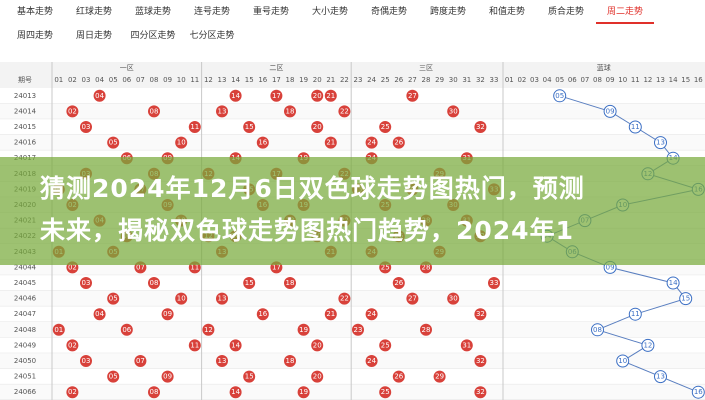 The image size is (705, 400). What do you see at coordinates (352, 75) in the screenshot?
I see `header-bg` at bounding box center [352, 75].